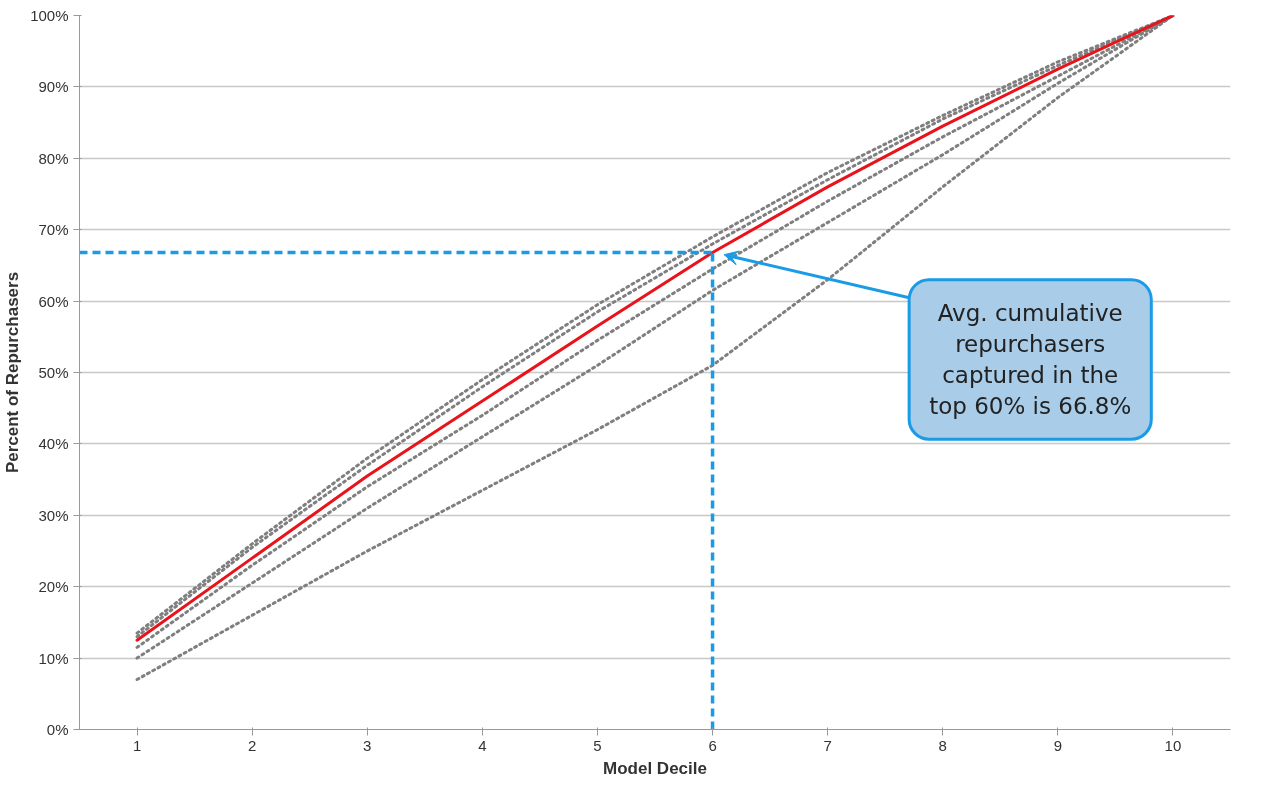 Image resolution: width=1287 pixels, height=787 pixels. What do you see at coordinates (49, 15) in the screenshot?
I see `y-tick-label: 100%` at bounding box center [49, 15].